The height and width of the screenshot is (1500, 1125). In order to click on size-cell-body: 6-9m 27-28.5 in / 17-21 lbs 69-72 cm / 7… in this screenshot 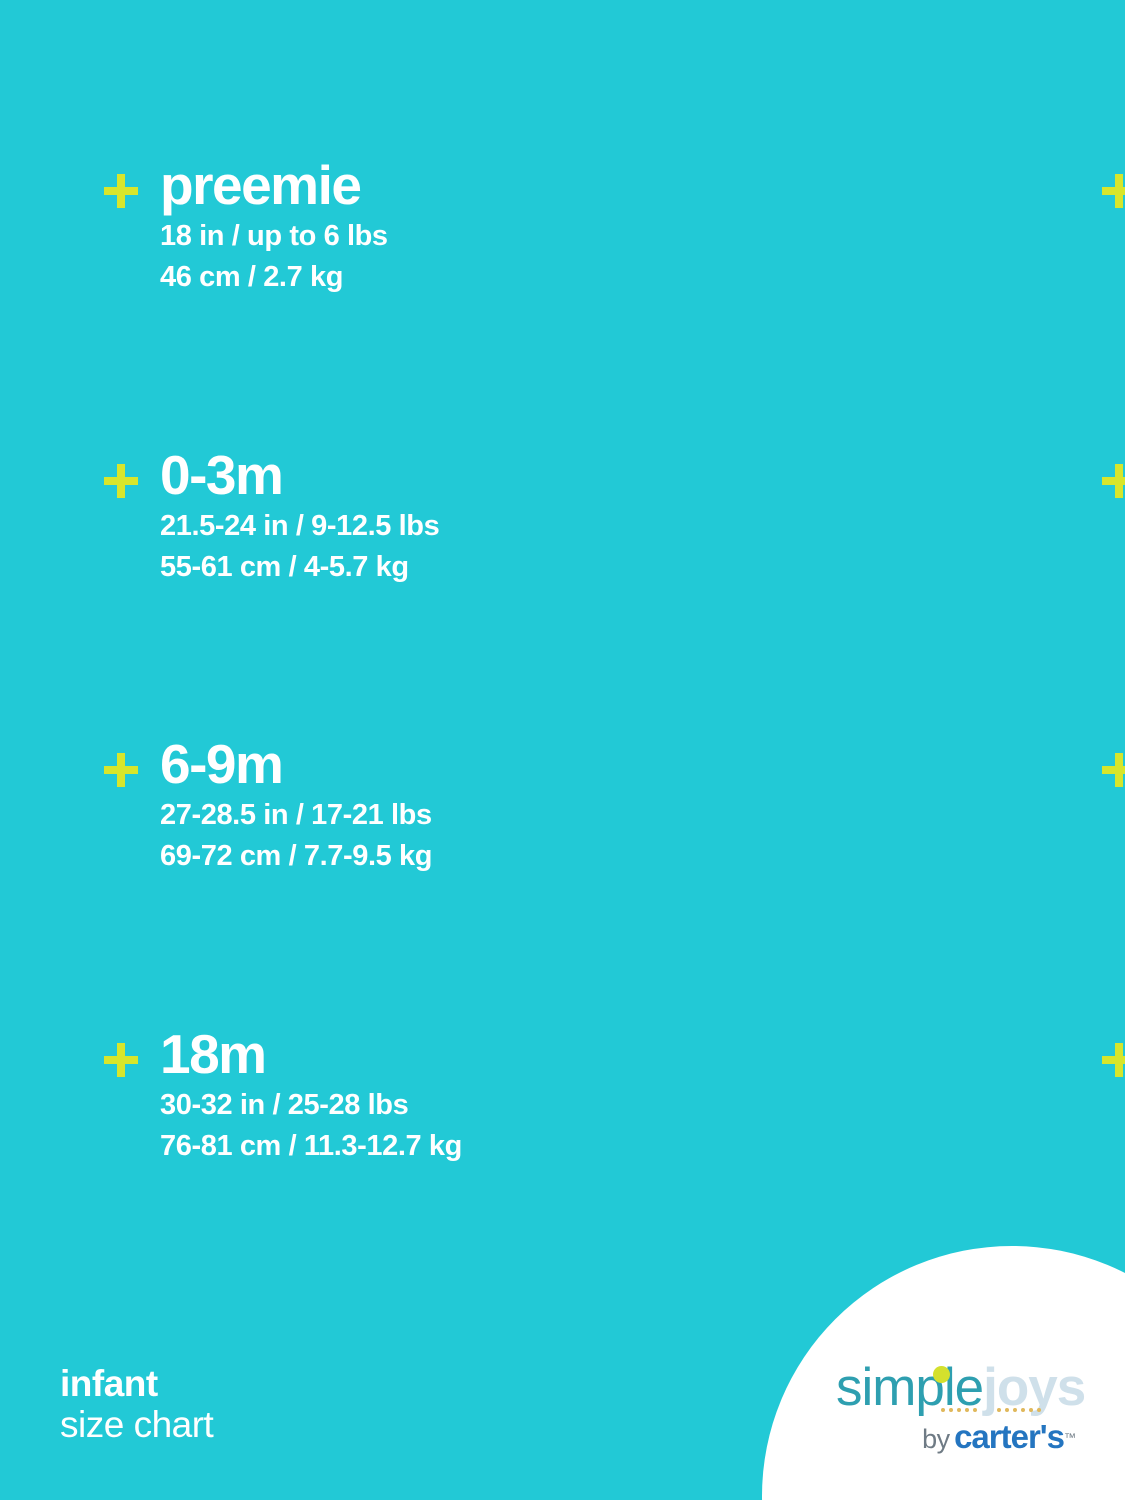, I will do `click(302, 806)`.